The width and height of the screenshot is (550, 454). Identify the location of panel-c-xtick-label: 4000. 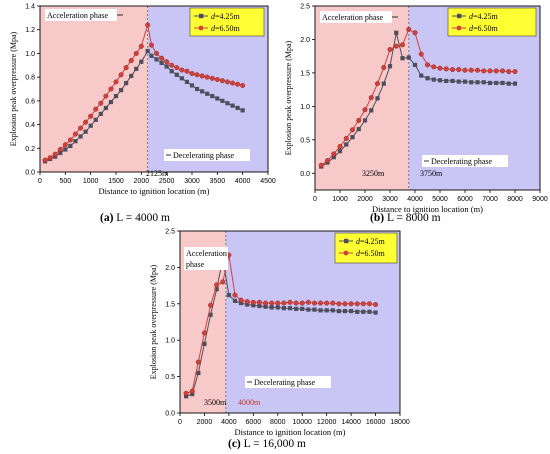
(229, 422).